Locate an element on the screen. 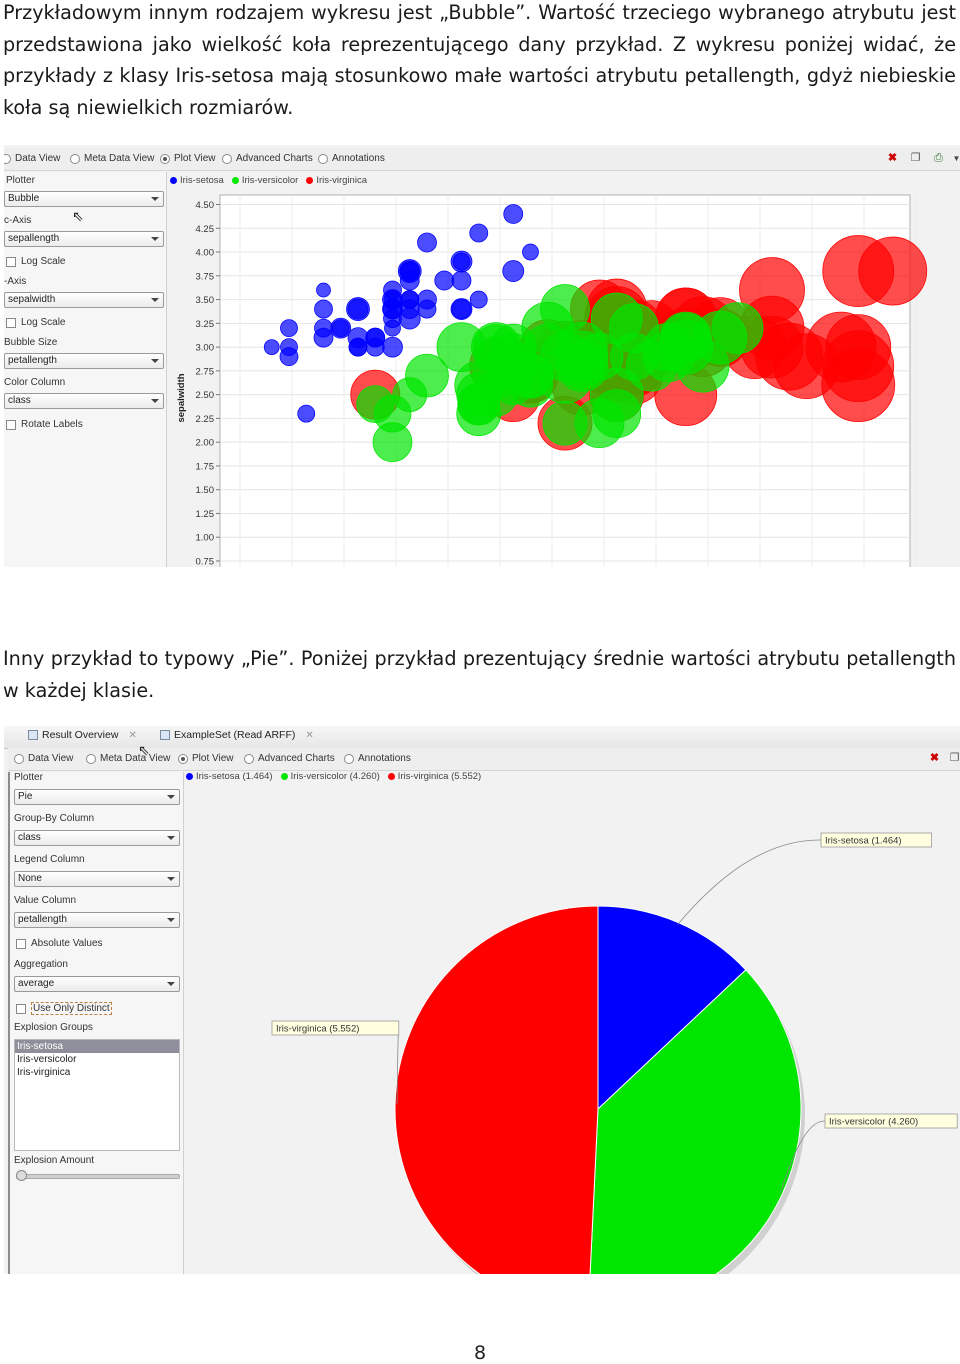  dropdown-icon: ▼ is located at coordinates (956, 158).